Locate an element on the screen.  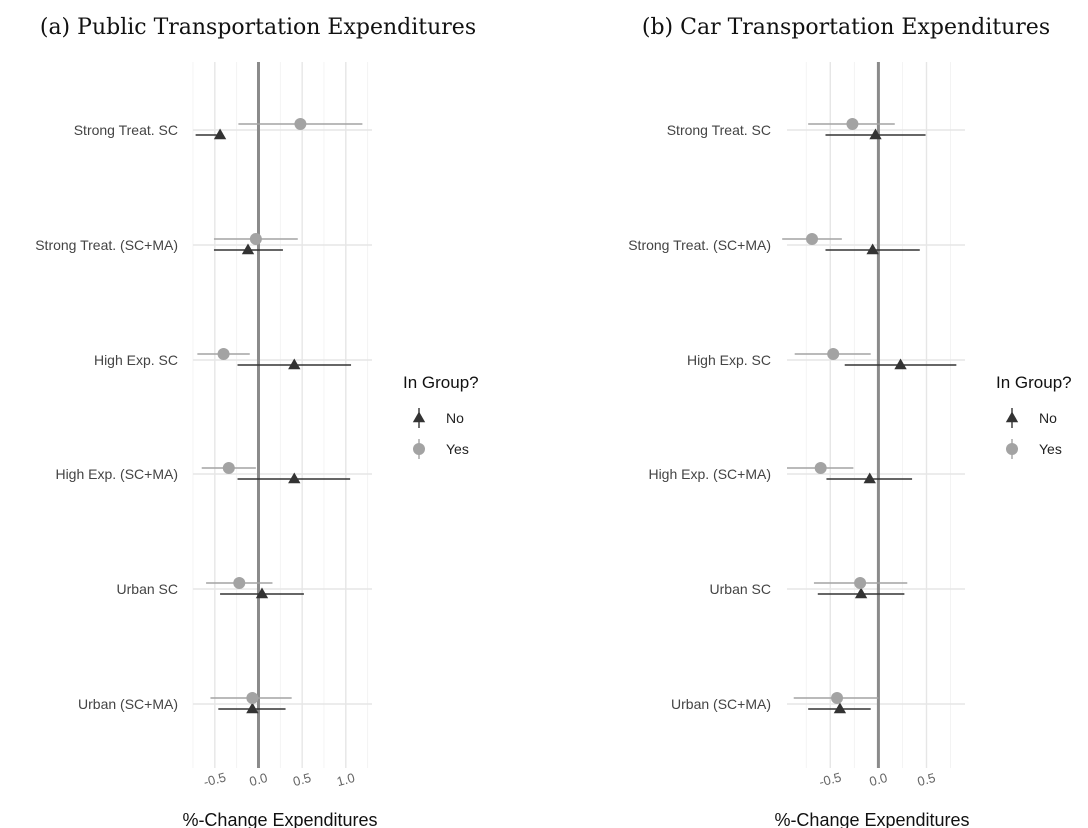
panel-a-x-tick-label: 0.5 is located at coordinates (301, 779).